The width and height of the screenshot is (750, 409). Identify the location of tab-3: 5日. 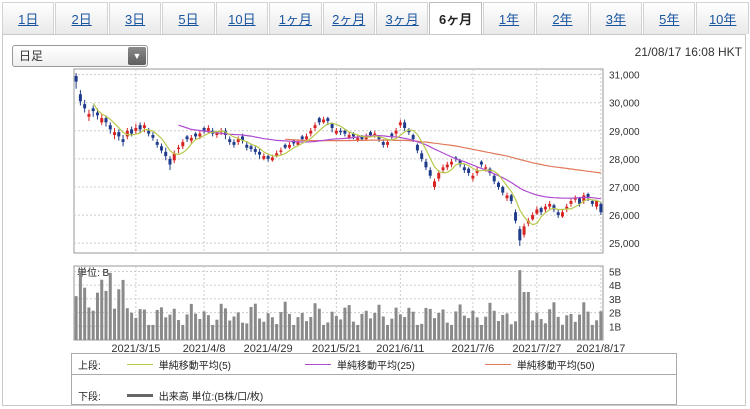
(188, 18).